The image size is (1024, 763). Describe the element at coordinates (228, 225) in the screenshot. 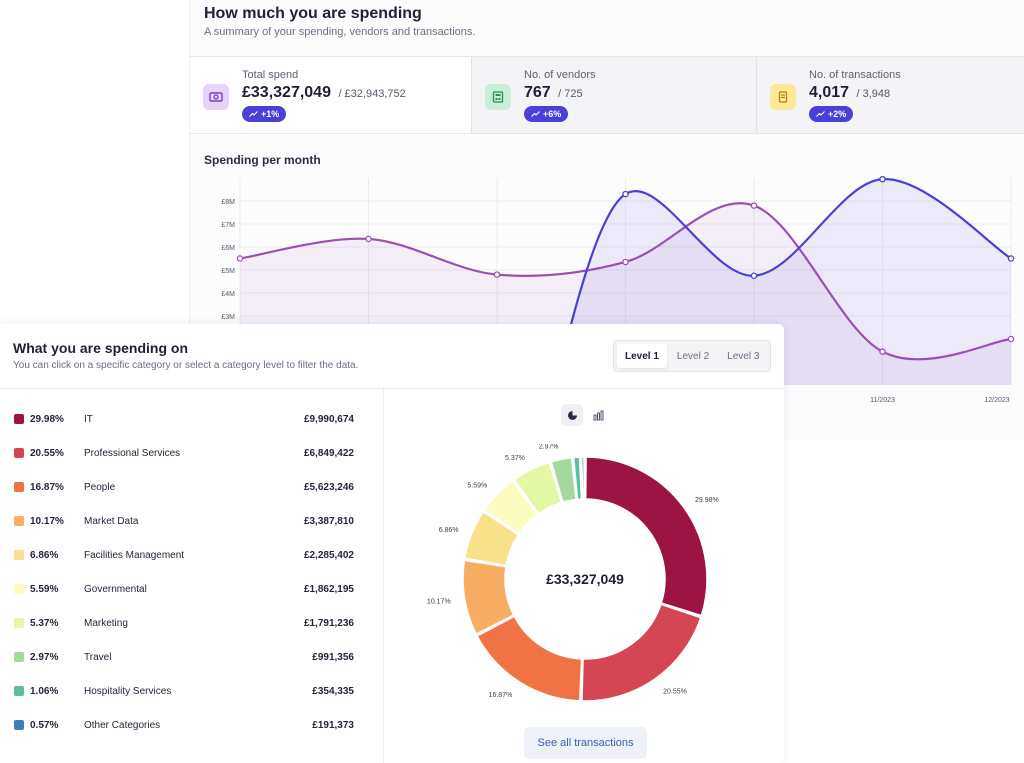

I see `y-tick-label: £7M` at that location.